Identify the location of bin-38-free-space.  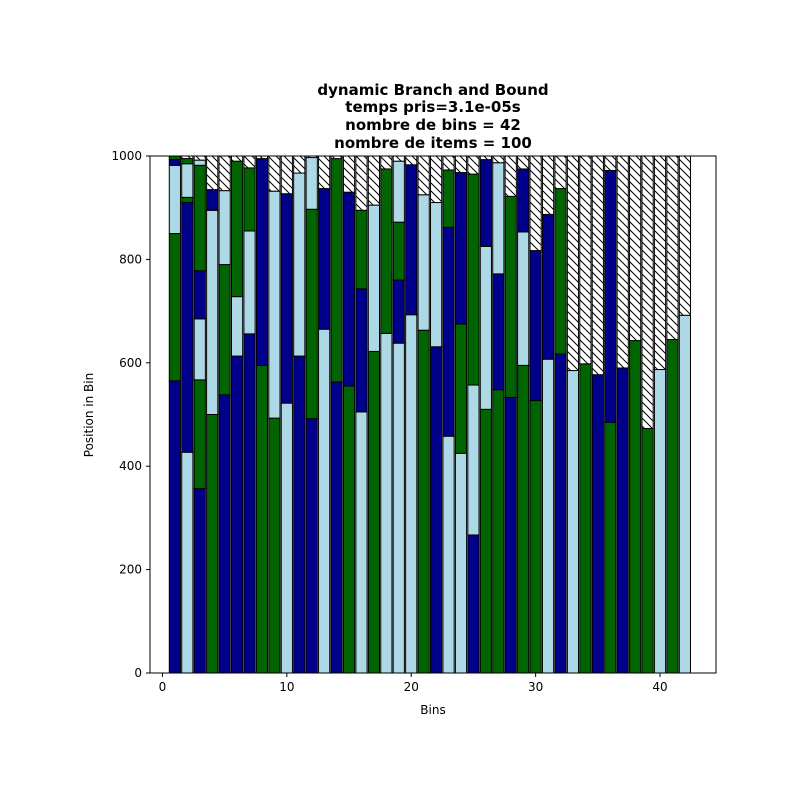
(635, 248).